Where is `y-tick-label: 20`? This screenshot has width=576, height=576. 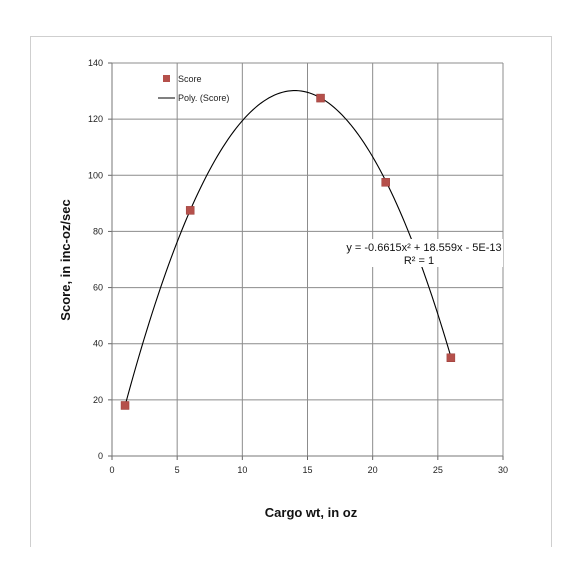
y-tick-label: 20 is located at coordinates (98, 400).